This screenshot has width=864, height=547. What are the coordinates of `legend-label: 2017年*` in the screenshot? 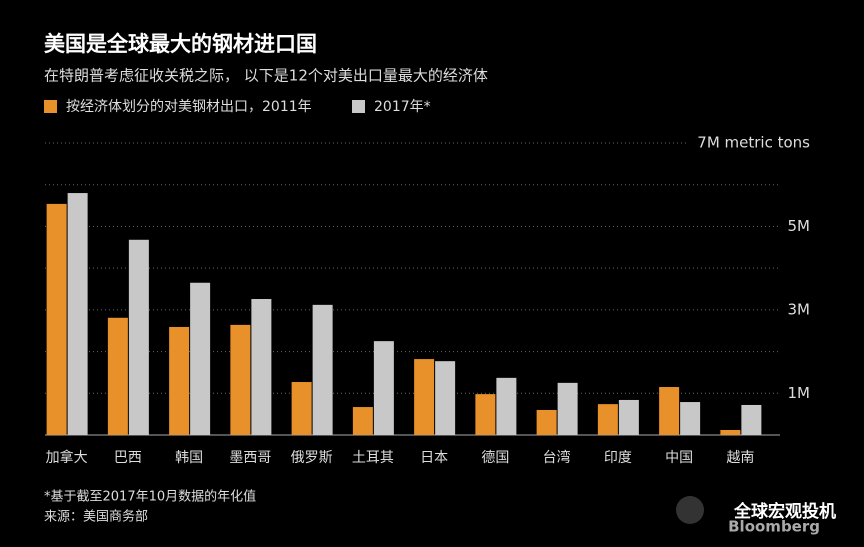 It's located at (402, 107).